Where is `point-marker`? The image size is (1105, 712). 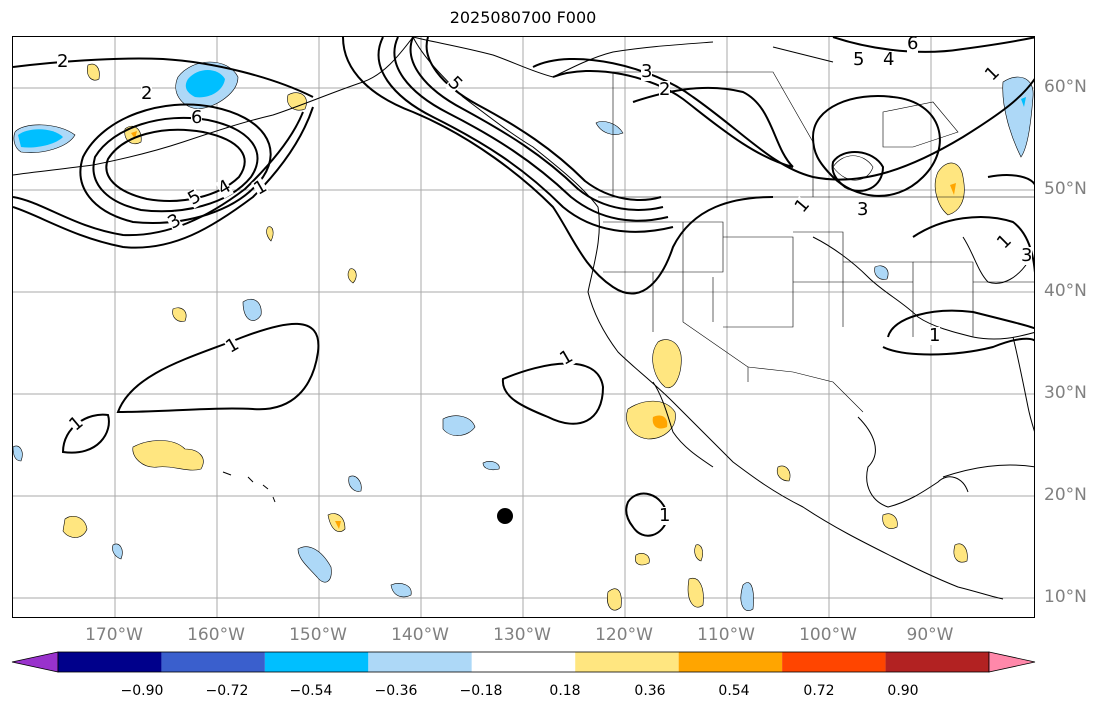
point-marker is located at coordinates (505, 516).